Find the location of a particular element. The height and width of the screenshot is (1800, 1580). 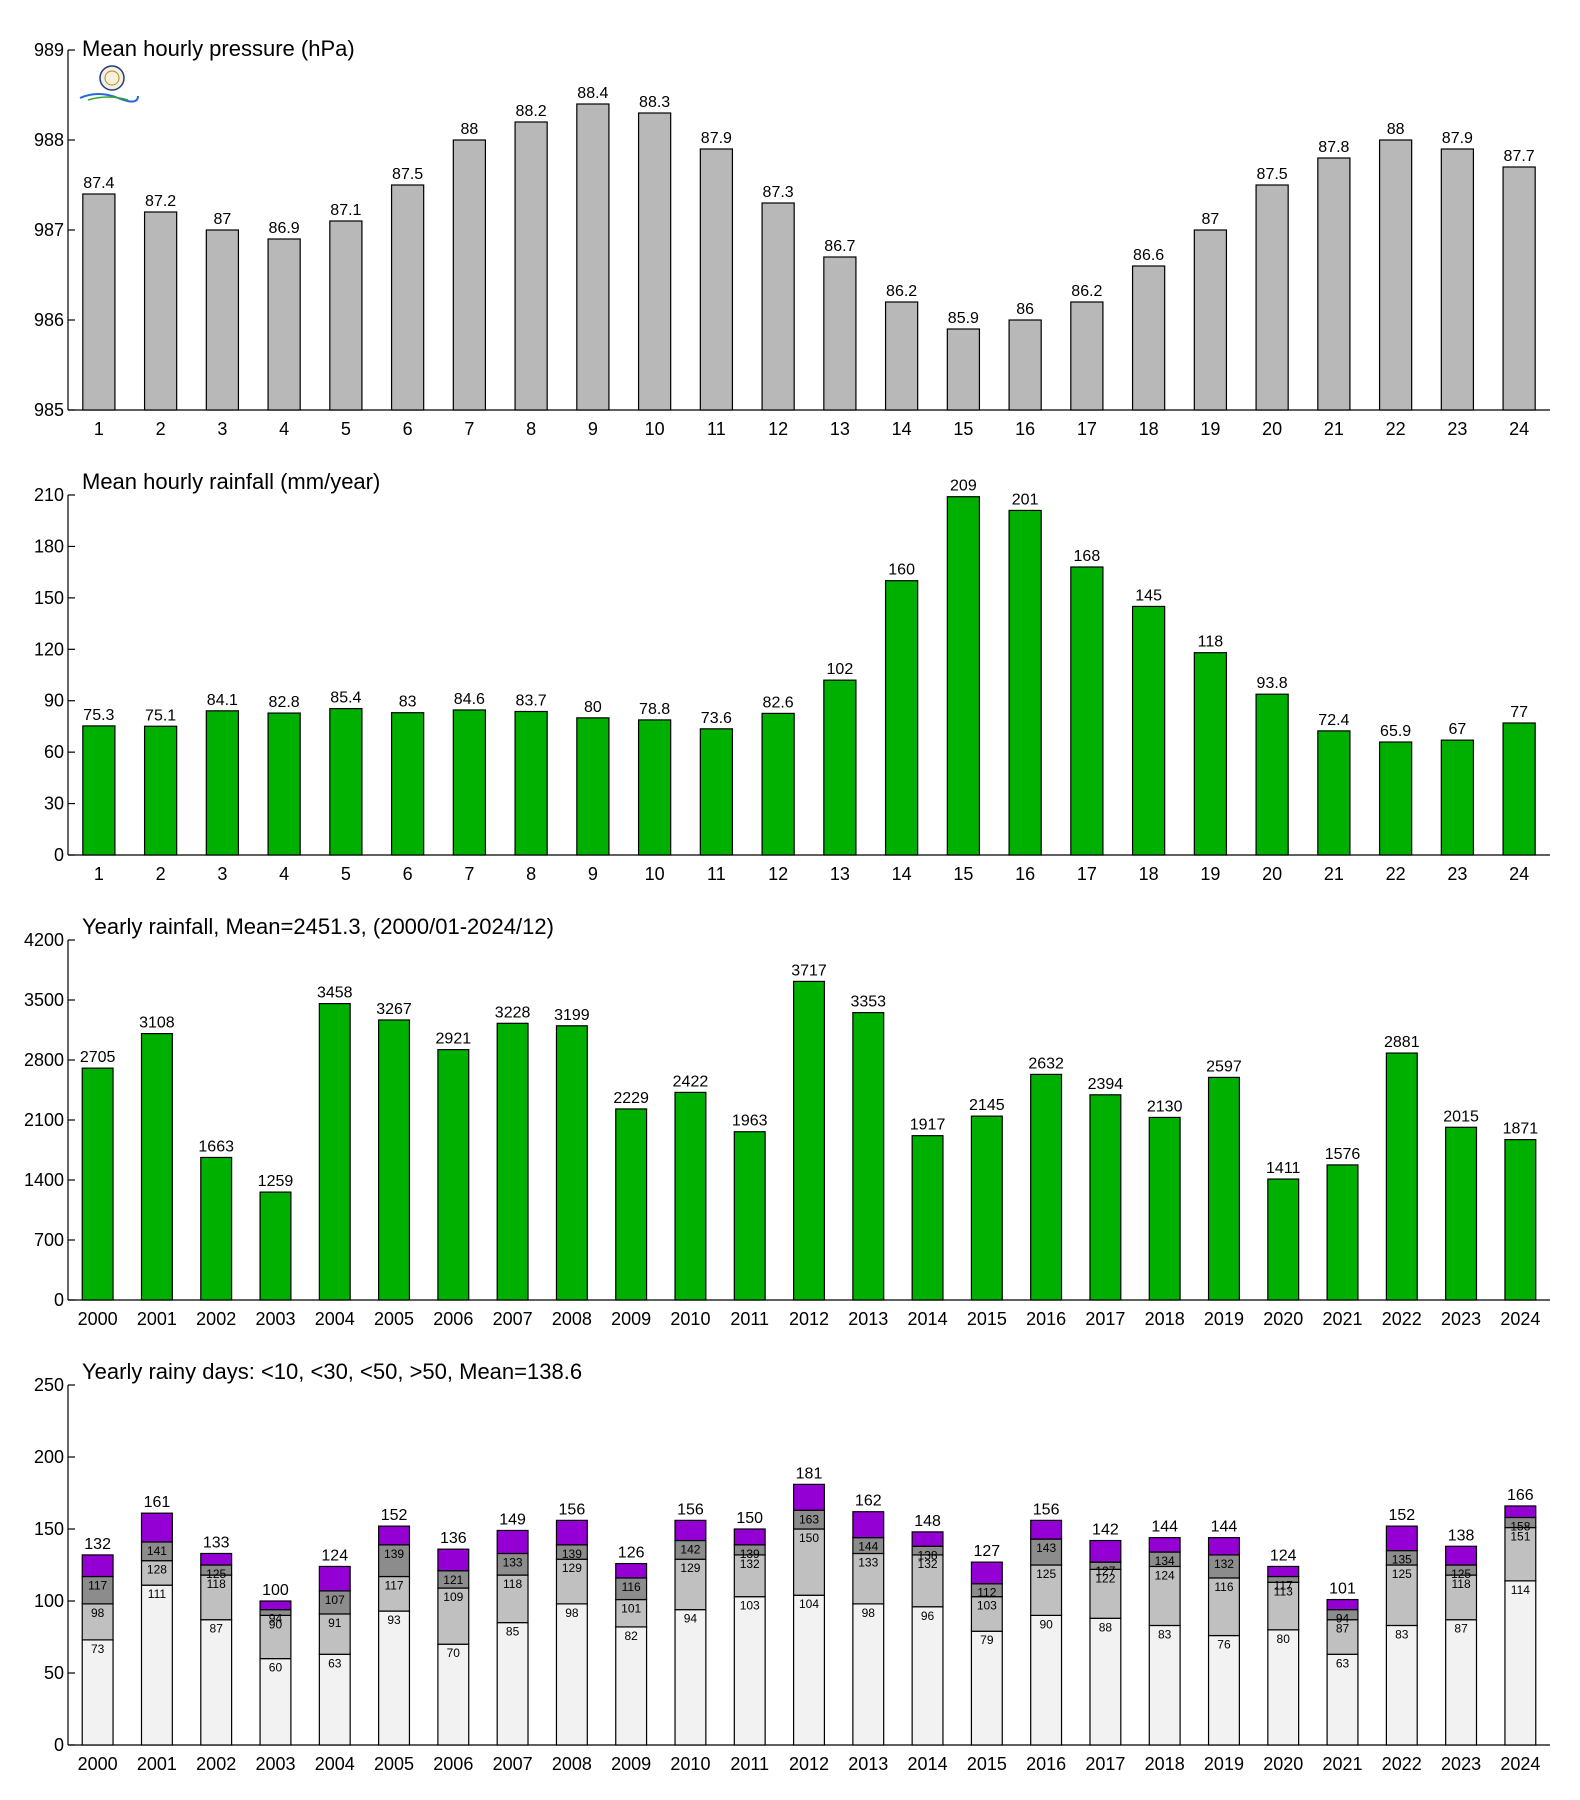

x-tick-label: 2000 is located at coordinates (98, 1319).